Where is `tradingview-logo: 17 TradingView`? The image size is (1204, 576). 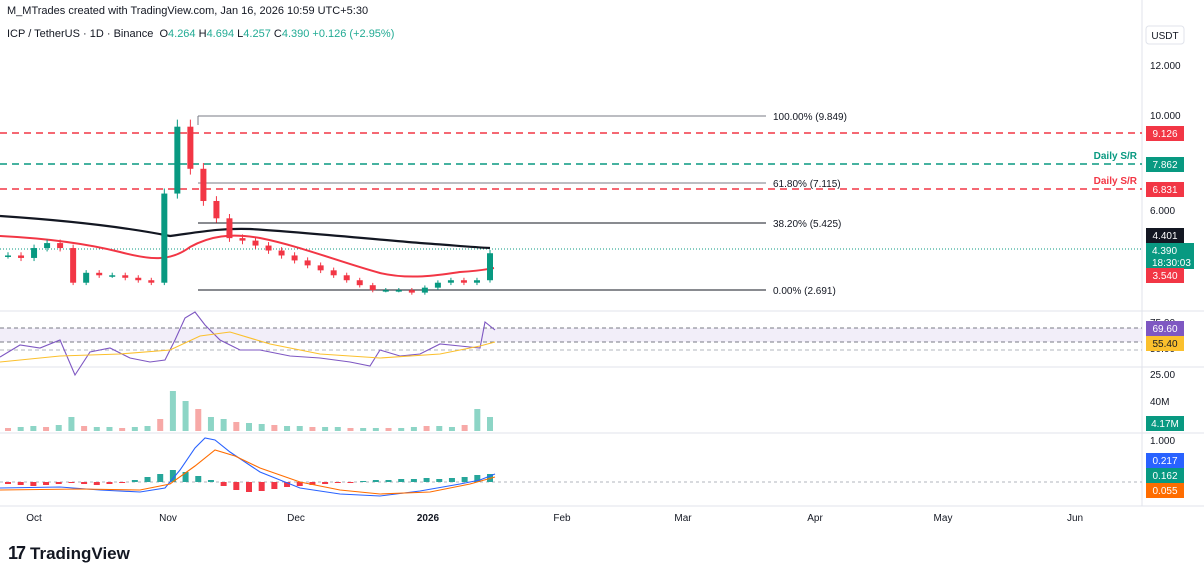 tradingview-logo: 17 TradingView is located at coordinates (69, 553).